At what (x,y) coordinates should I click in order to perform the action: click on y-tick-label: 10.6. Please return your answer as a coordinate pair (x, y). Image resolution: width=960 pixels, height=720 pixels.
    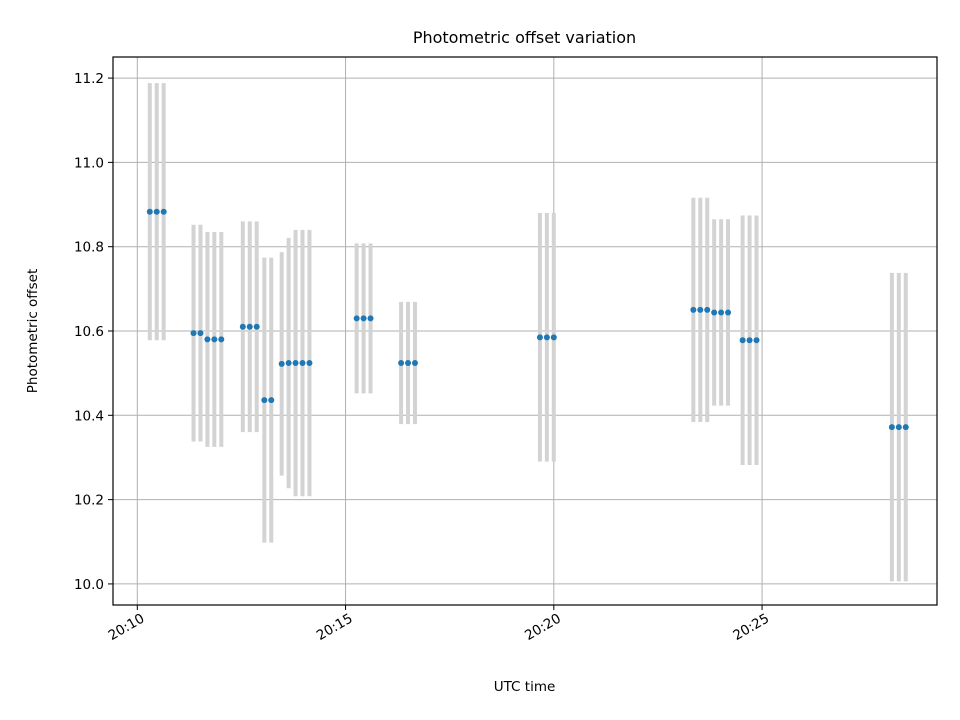
    Looking at the image, I should click on (89, 332).